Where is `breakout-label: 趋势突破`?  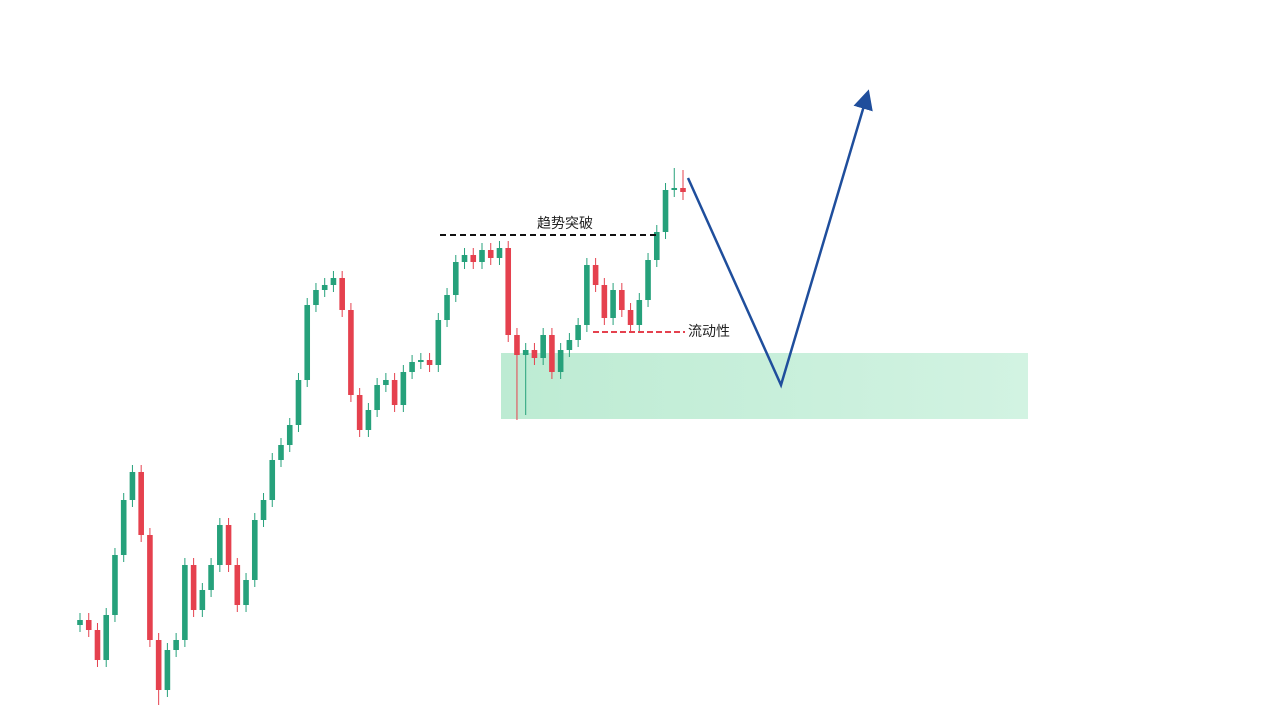
breakout-label: 趋势突破 is located at coordinates (565, 224).